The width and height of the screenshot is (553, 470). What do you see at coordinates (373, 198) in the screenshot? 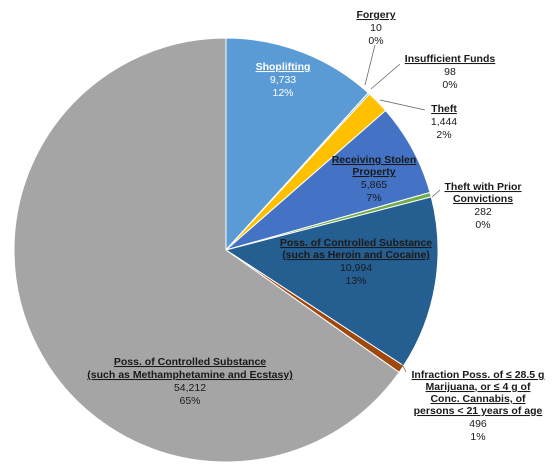
I see `label-receiving-pct: 7%` at bounding box center [373, 198].